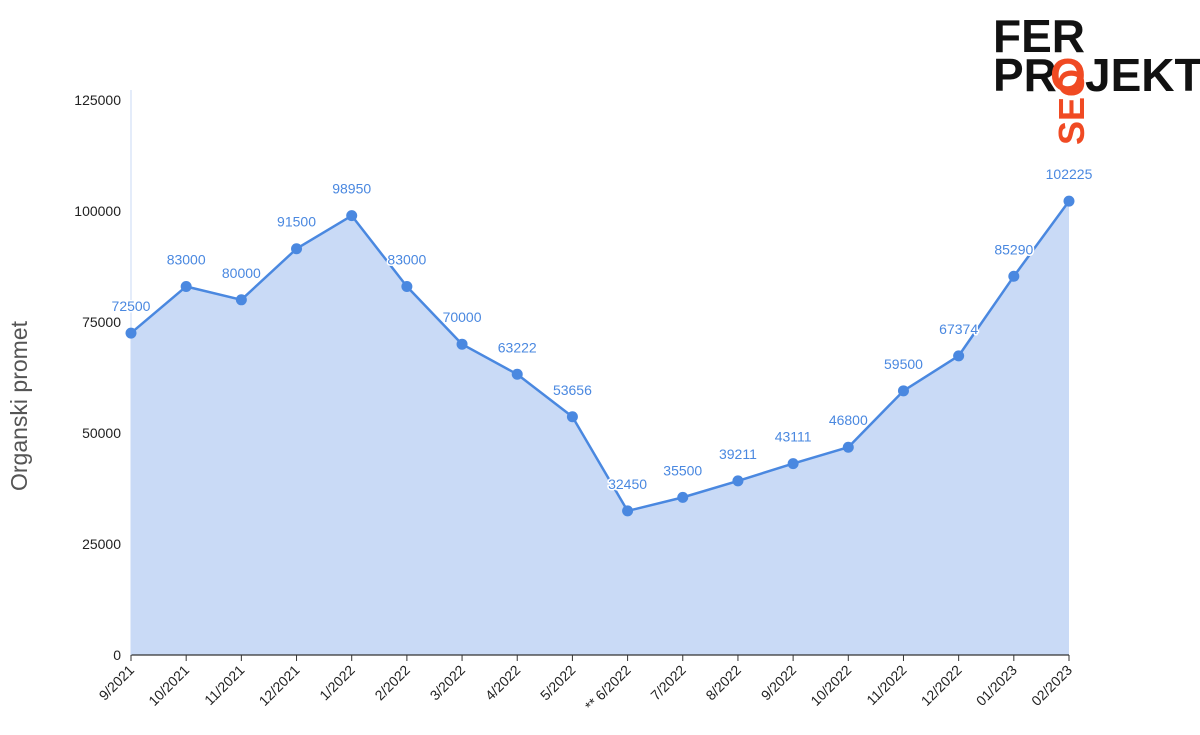 The height and width of the screenshot is (735, 1200). Describe the element at coordinates (793, 437) in the screenshot. I see `data-label: 43111` at that location.